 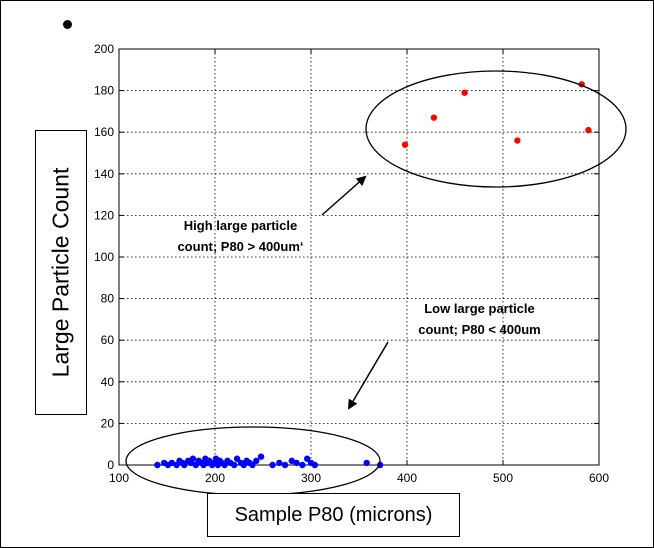 What do you see at coordinates (110, 465) in the screenshot?
I see `y-tick-label: 0` at bounding box center [110, 465].